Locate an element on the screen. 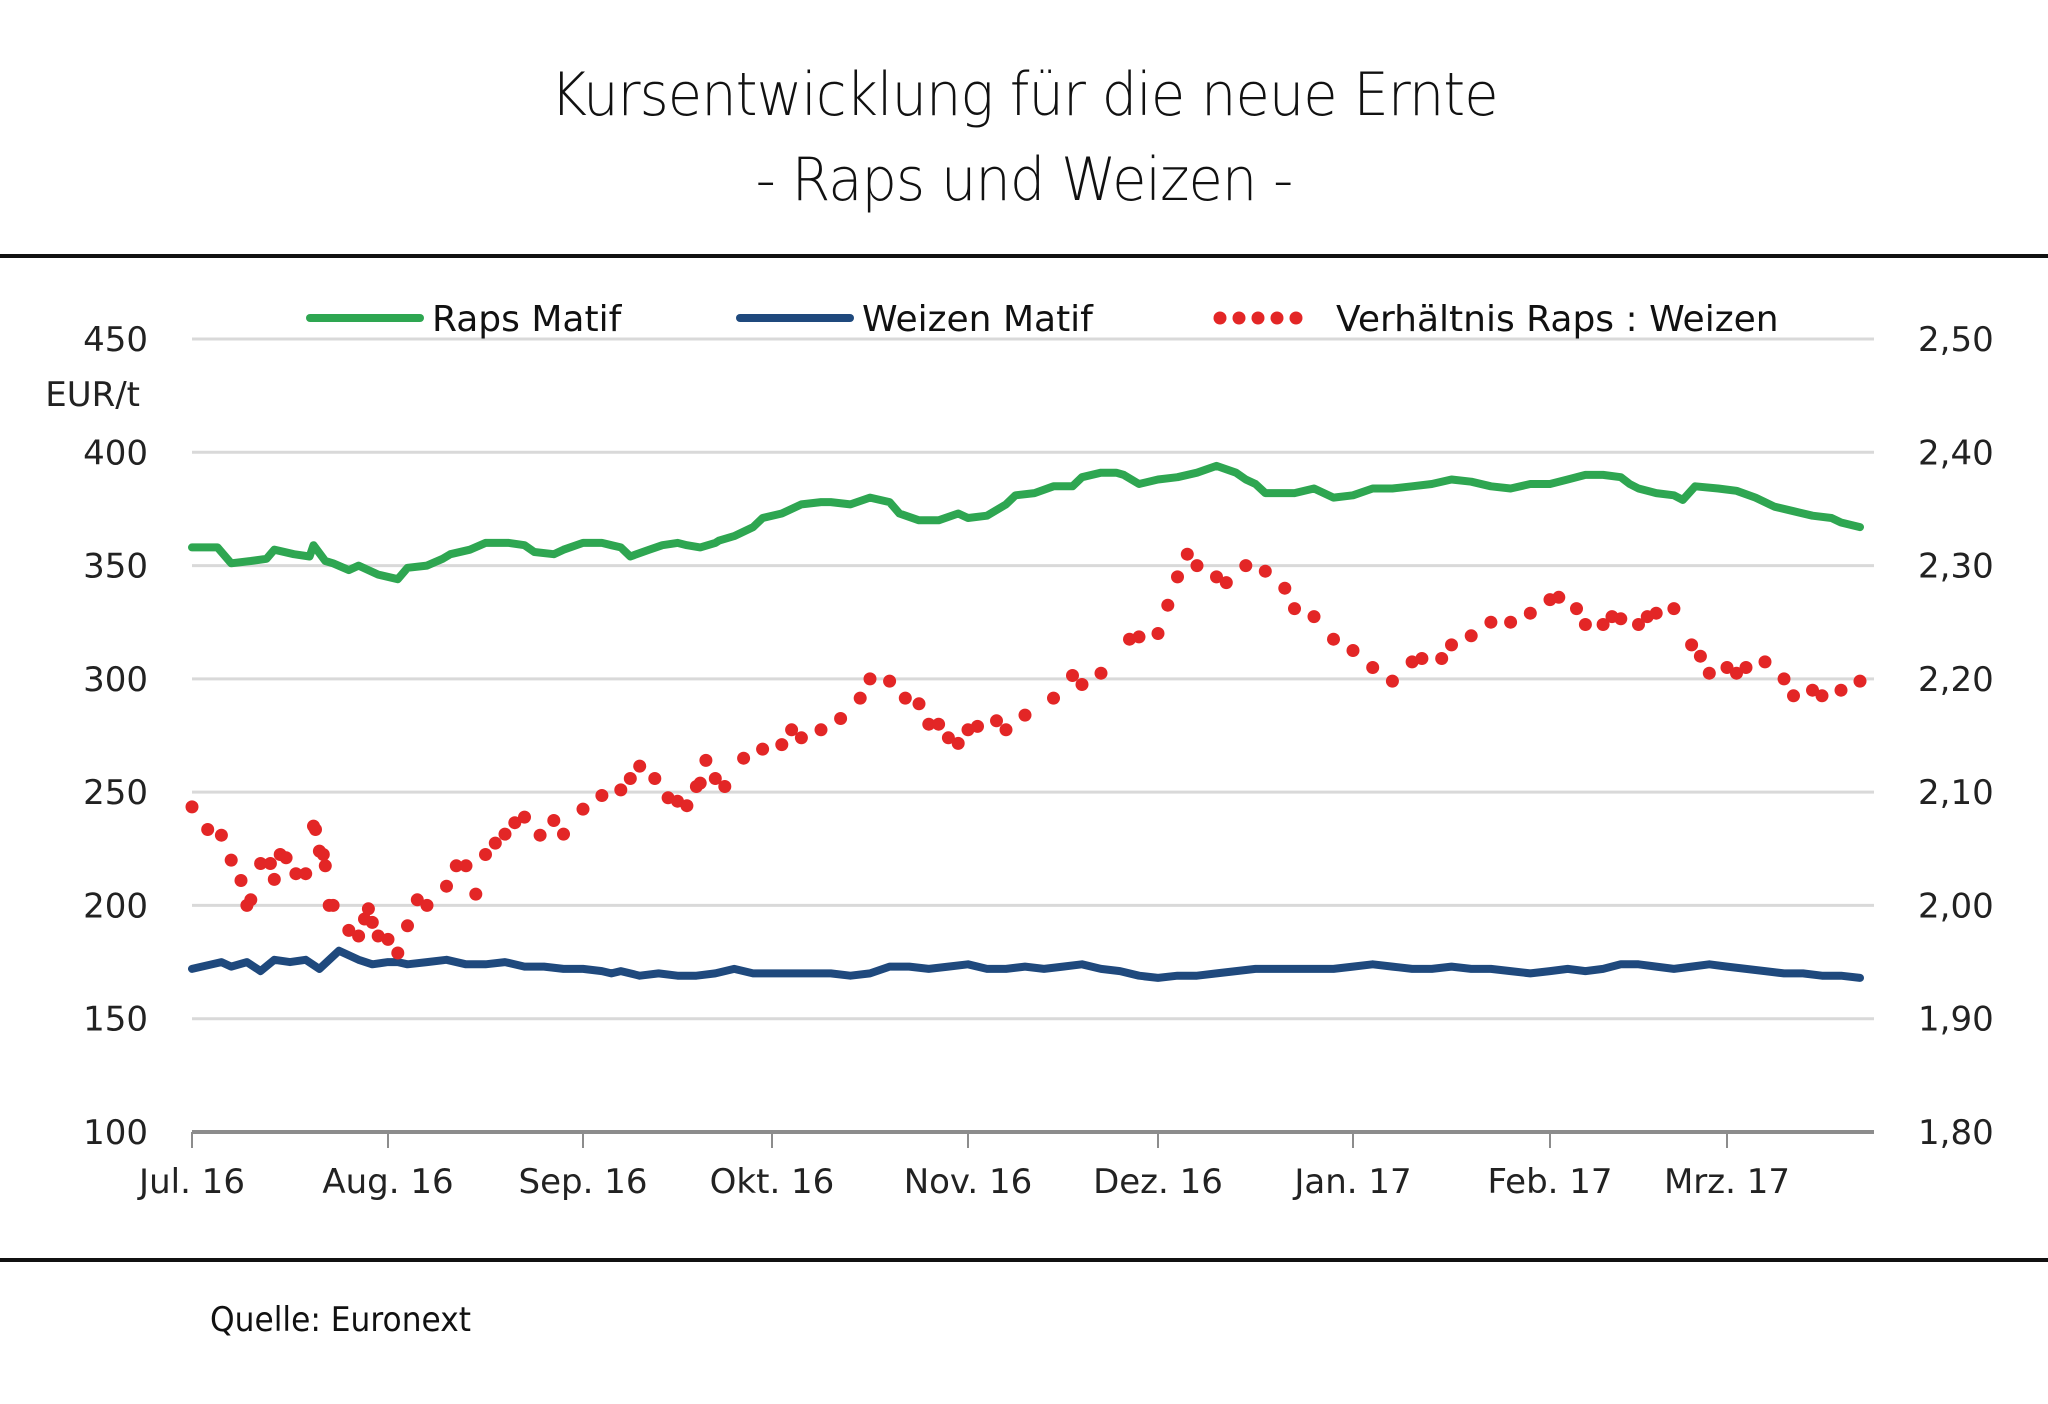 This screenshot has height=1404, width=2048. x-tick-label: Nov. 16 is located at coordinates (968, 1182).